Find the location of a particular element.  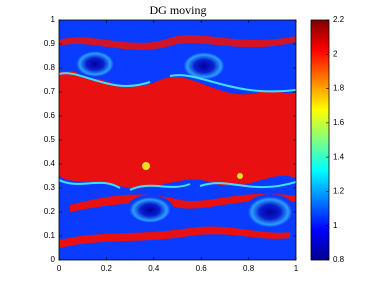

y-tick-label: 0.2 is located at coordinates (50, 211).